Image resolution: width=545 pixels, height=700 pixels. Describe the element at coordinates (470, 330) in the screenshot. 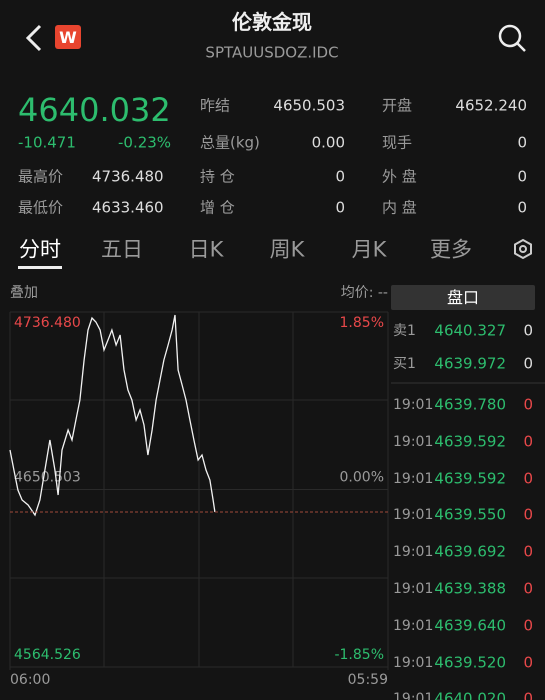

I see `level-price: 4640.327` at that location.